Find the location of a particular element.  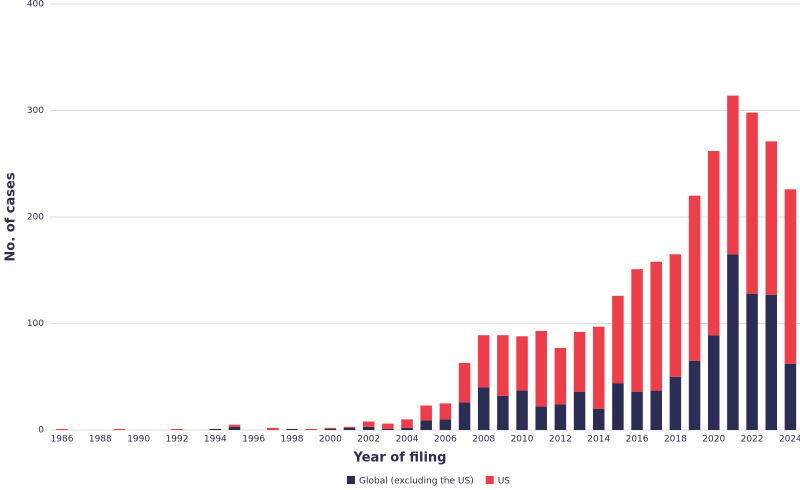

x-tick-label: 2000 is located at coordinates (330, 440).